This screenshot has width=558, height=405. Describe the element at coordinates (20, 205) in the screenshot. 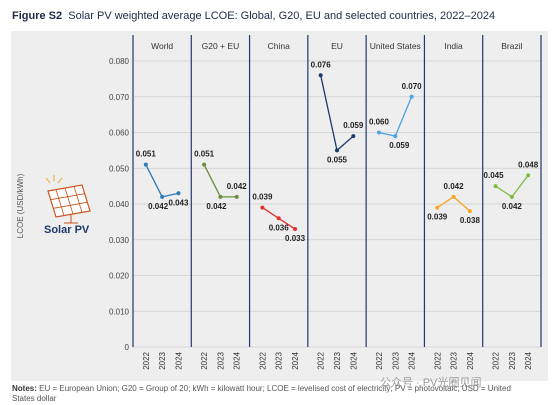

I see `y-axis-label: LCOE (USD/kWh)` at that location.